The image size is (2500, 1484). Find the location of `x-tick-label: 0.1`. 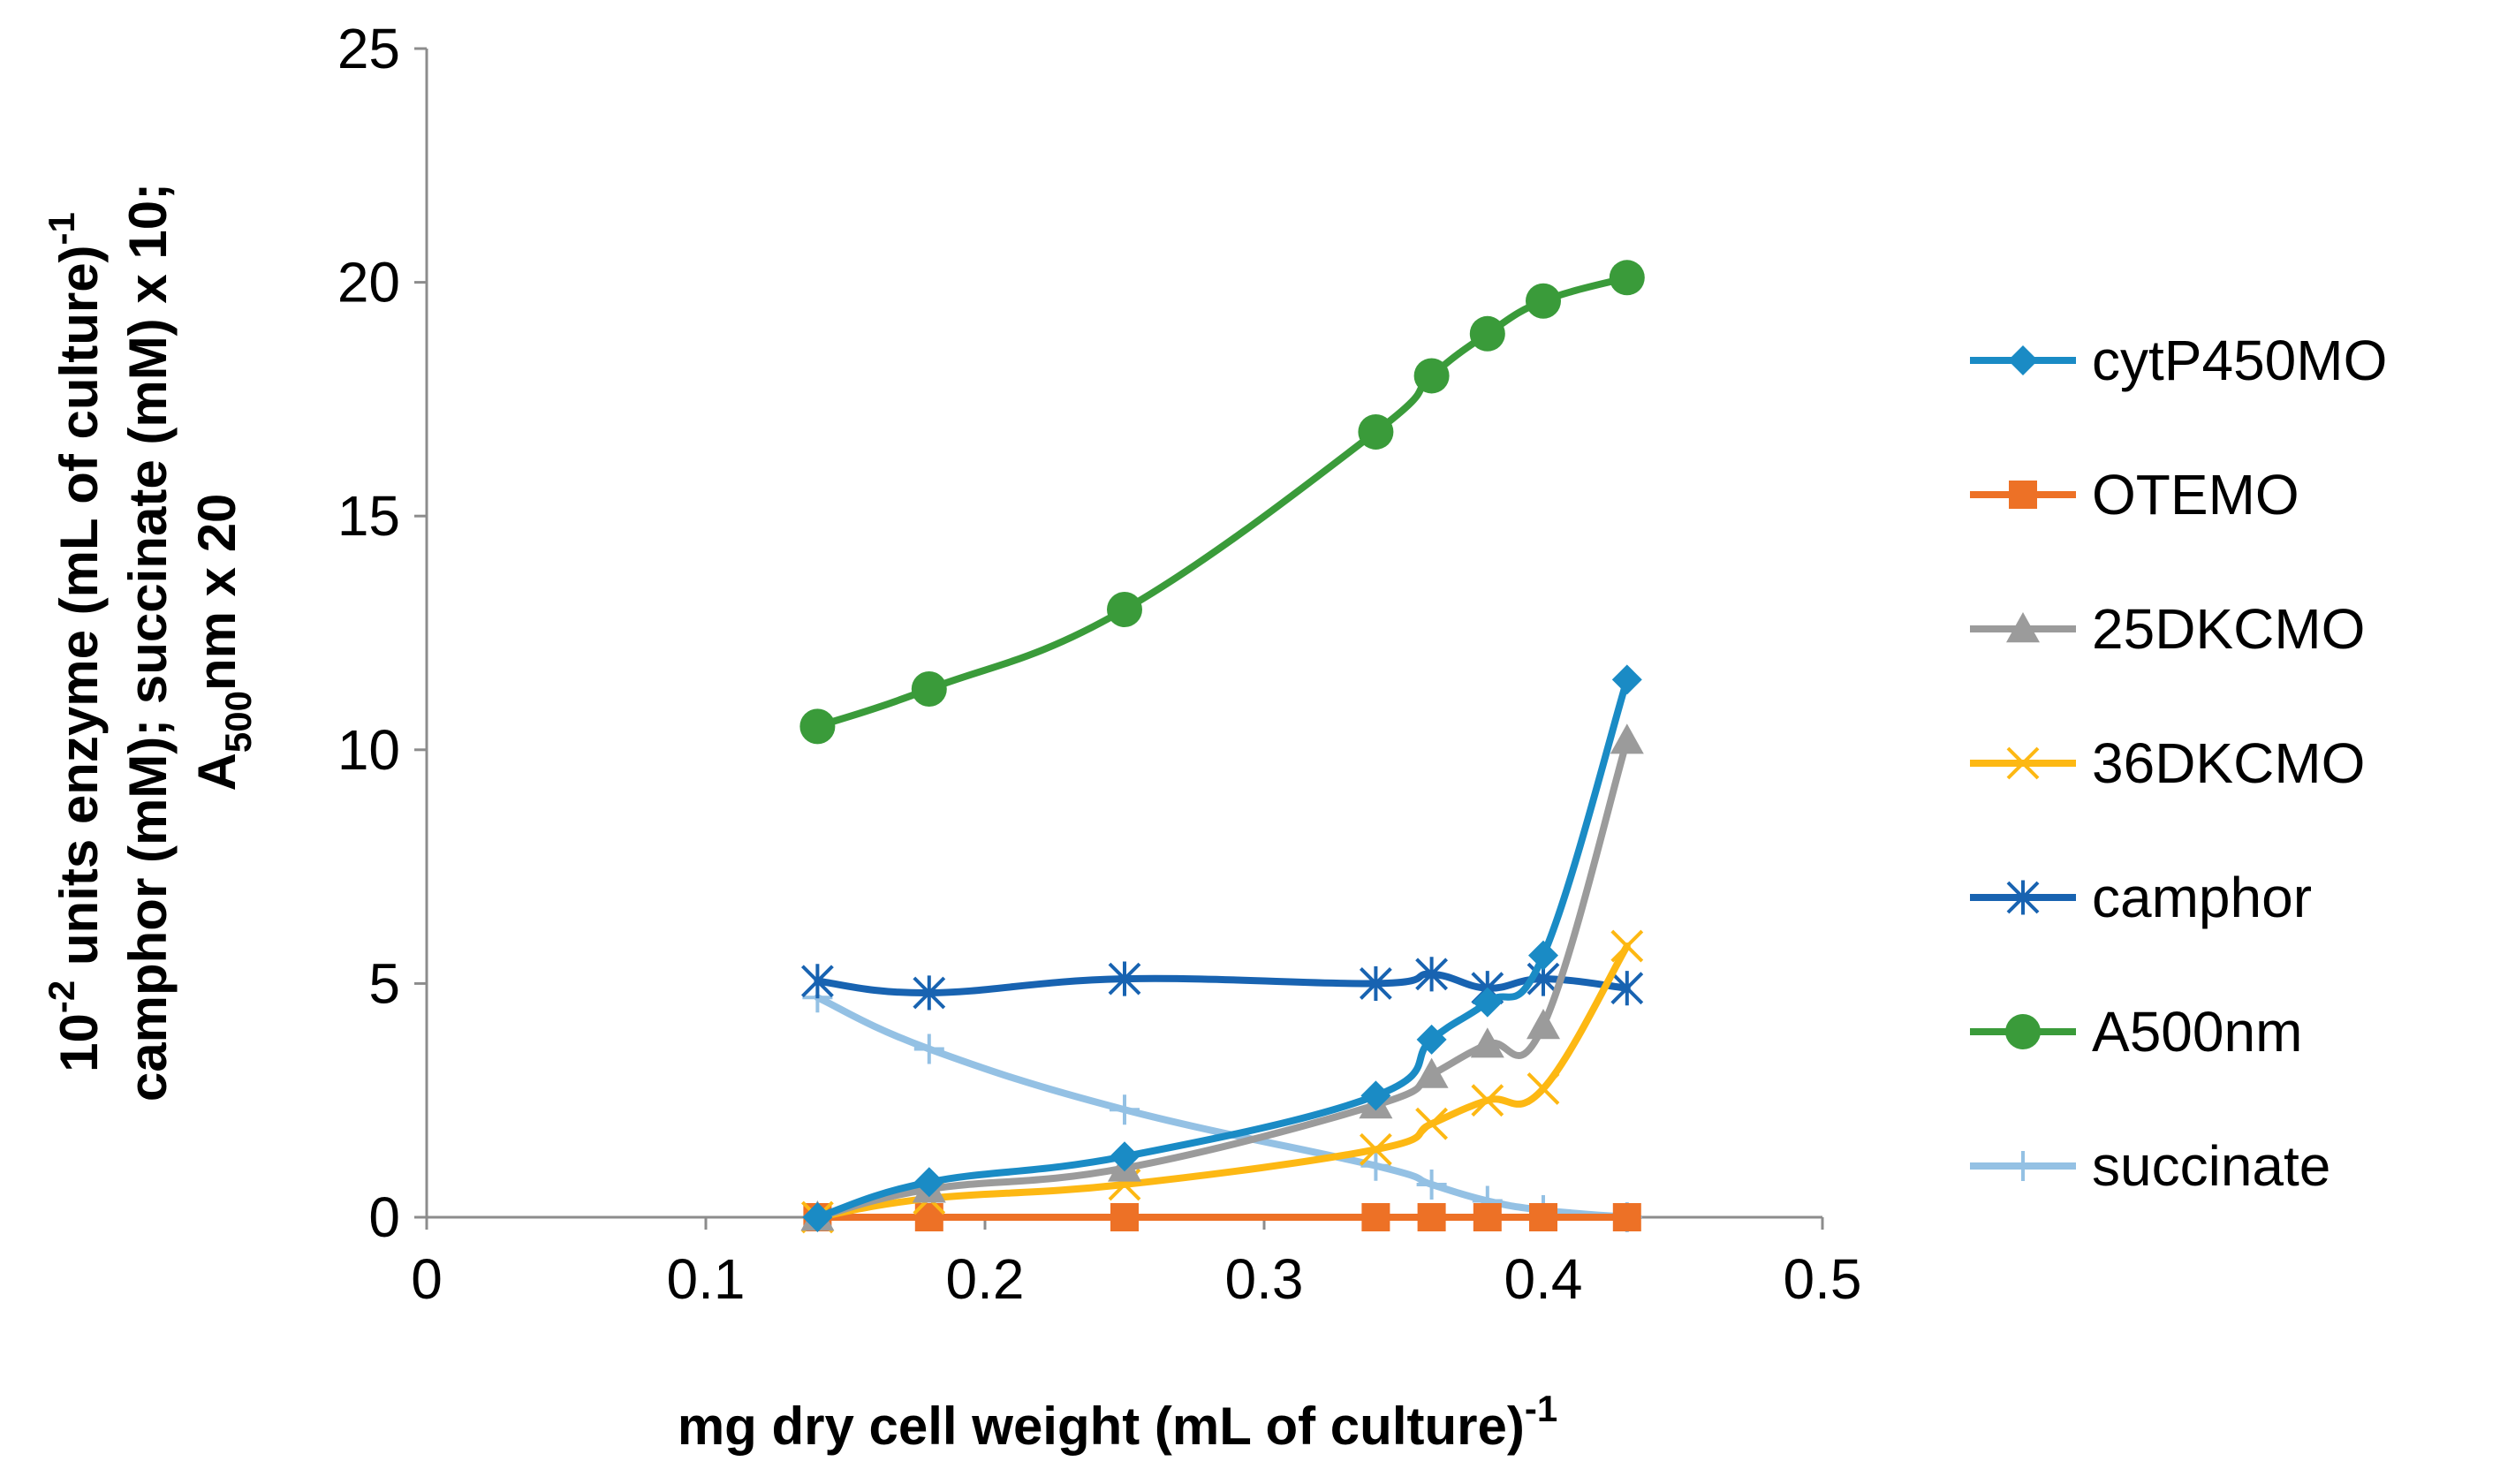

x-tick-label: 0.1 is located at coordinates (706, 1279).